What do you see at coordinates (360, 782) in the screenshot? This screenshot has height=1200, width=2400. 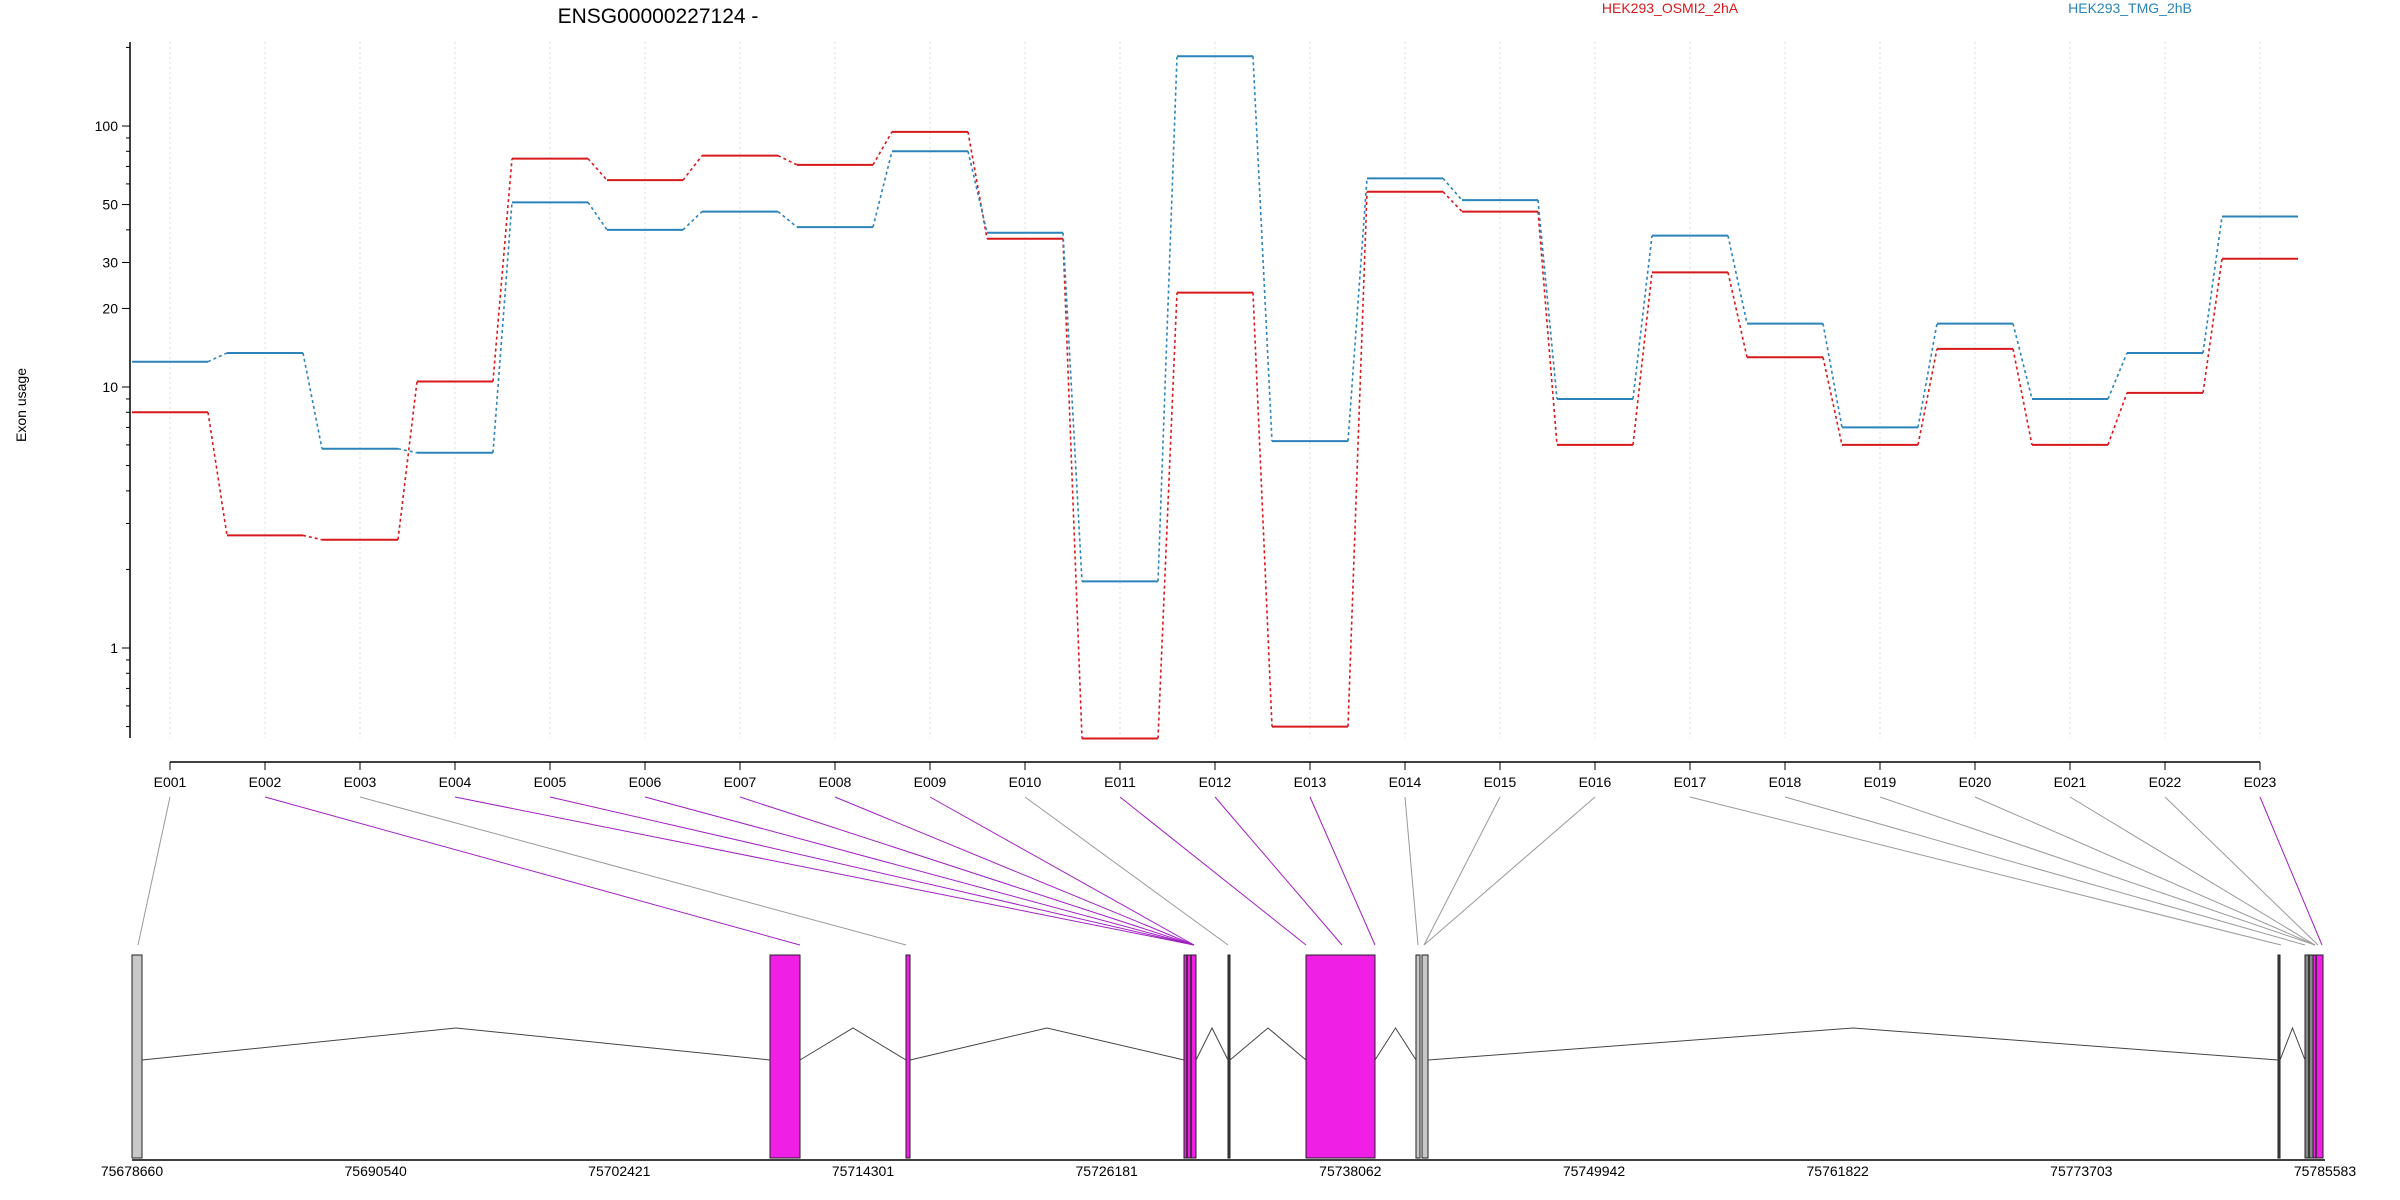 I see `x-tick-label: E003` at bounding box center [360, 782].